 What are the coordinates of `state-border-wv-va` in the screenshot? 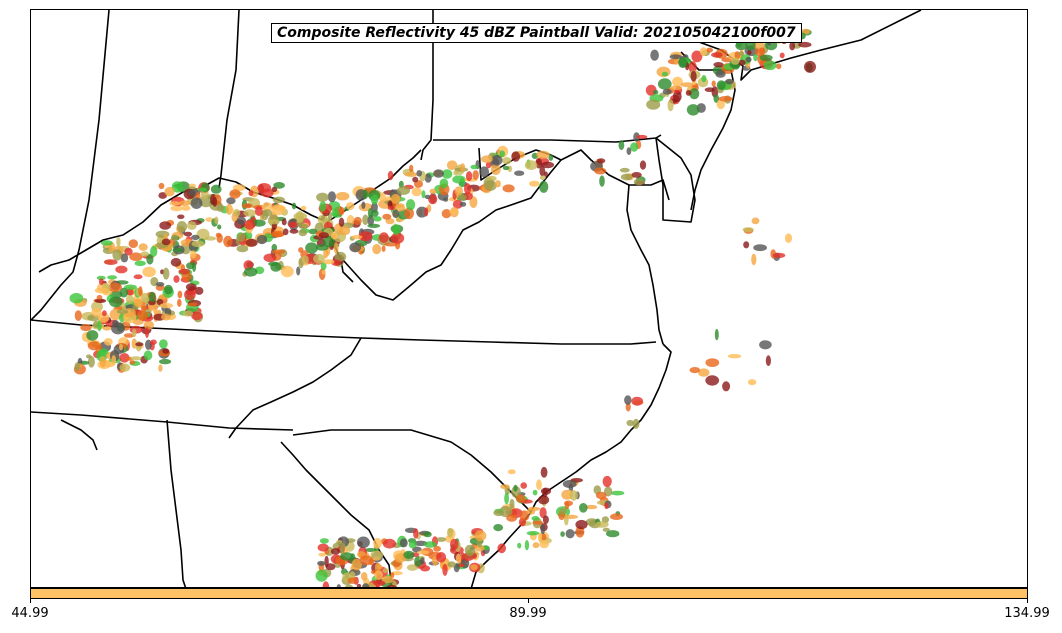 It's located at (452, 230).